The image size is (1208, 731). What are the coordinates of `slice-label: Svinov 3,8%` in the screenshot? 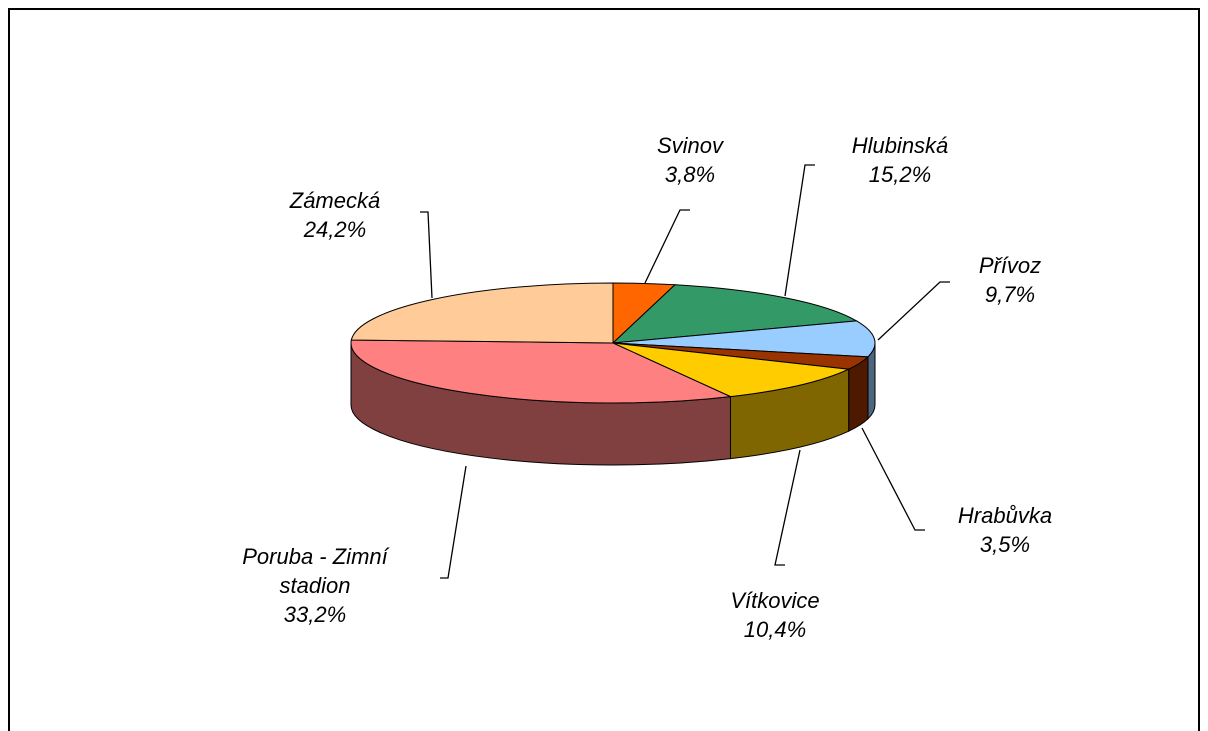 It's located at (690, 160).